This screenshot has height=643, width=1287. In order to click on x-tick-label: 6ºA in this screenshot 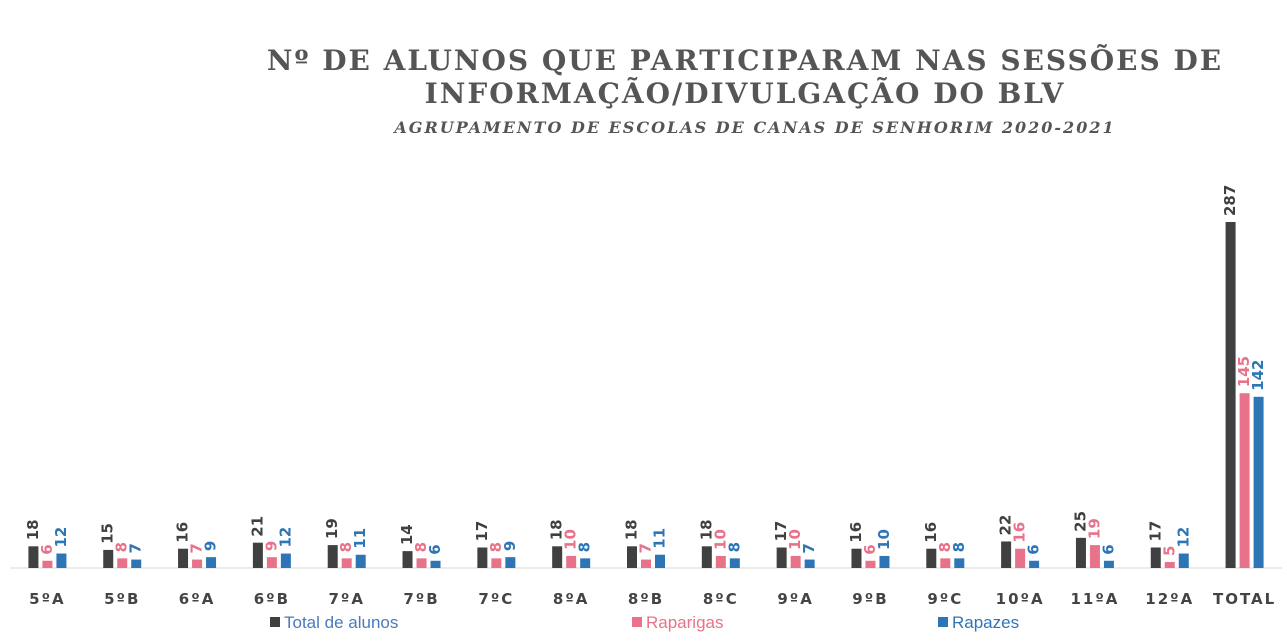, I will do `click(197, 599)`.